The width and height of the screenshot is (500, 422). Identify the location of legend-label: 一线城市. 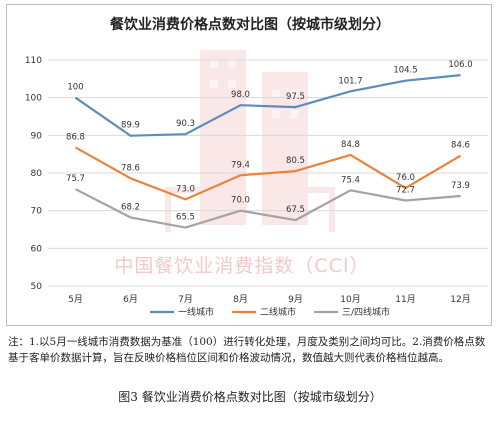
(196, 312).